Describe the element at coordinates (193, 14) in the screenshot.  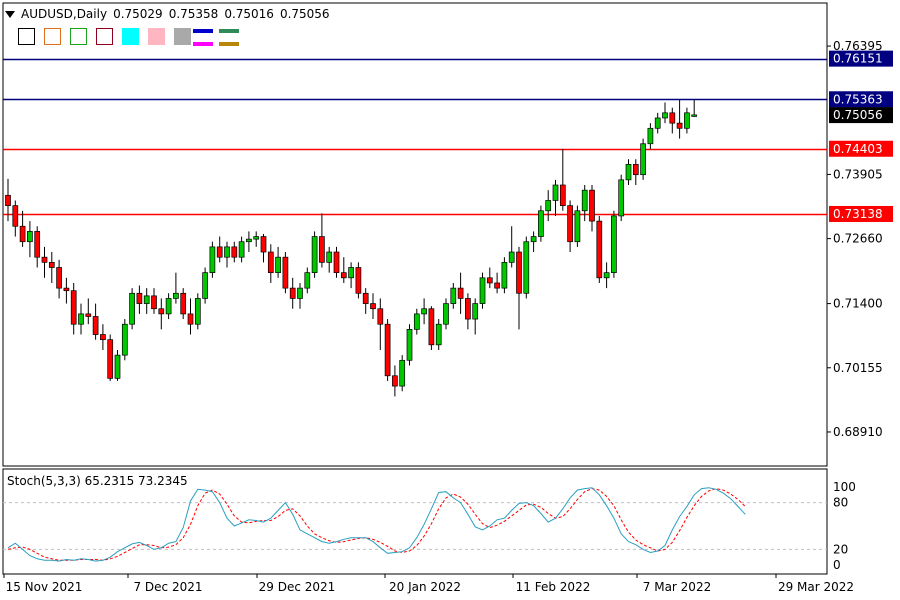
I see `high-price: 0.75358` at that location.